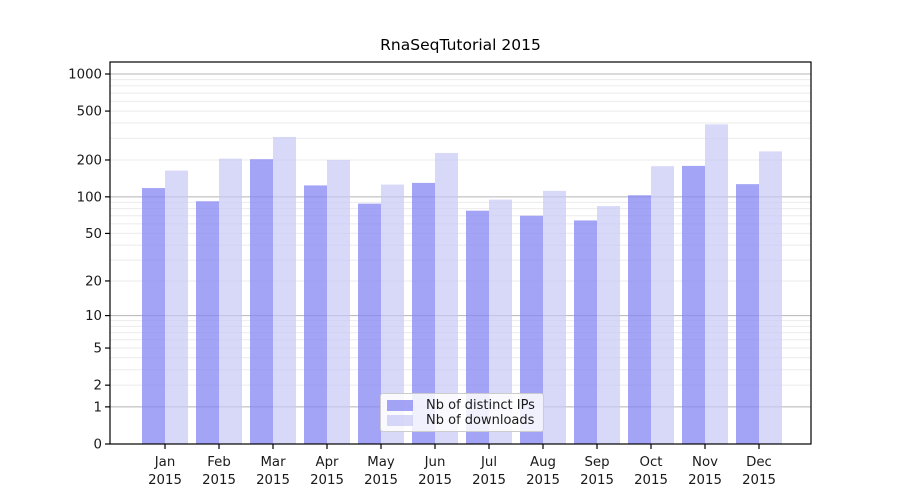  I want to click on bar-jul-downloads, so click(500, 321).